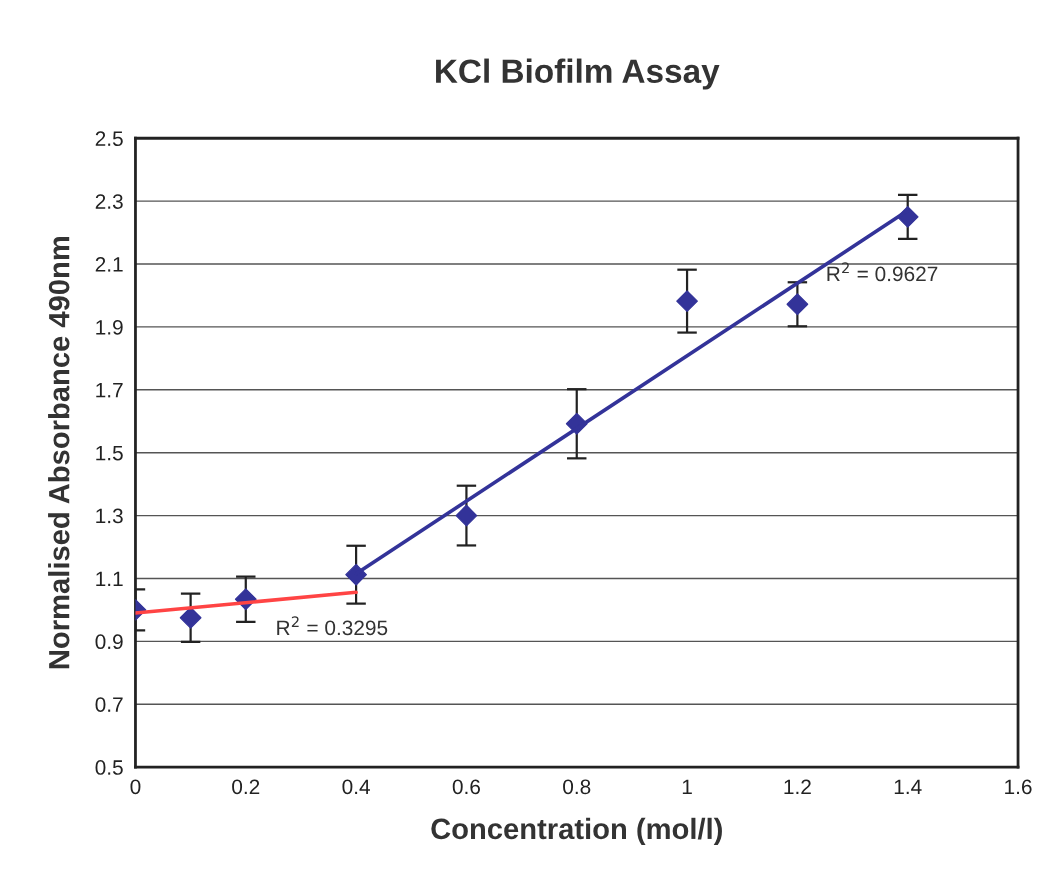 This screenshot has width=1042, height=892. Describe the element at coordinates (109, 704) in the screenshot. I see `y-tick-label: 0.7` at that location.